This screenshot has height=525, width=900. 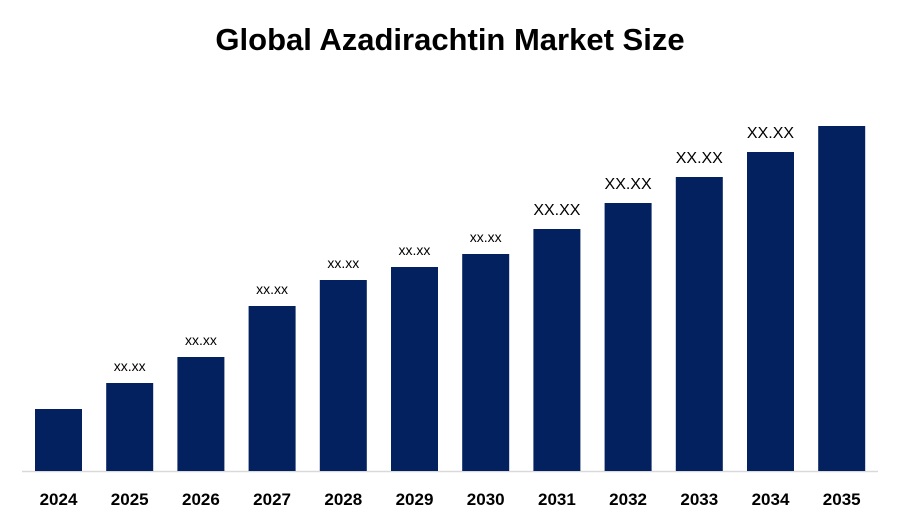 What do you see at coordinates (771, 499) in the screenshot?
I see `x-tick-label: 2034` at bounding box center [771, 499].